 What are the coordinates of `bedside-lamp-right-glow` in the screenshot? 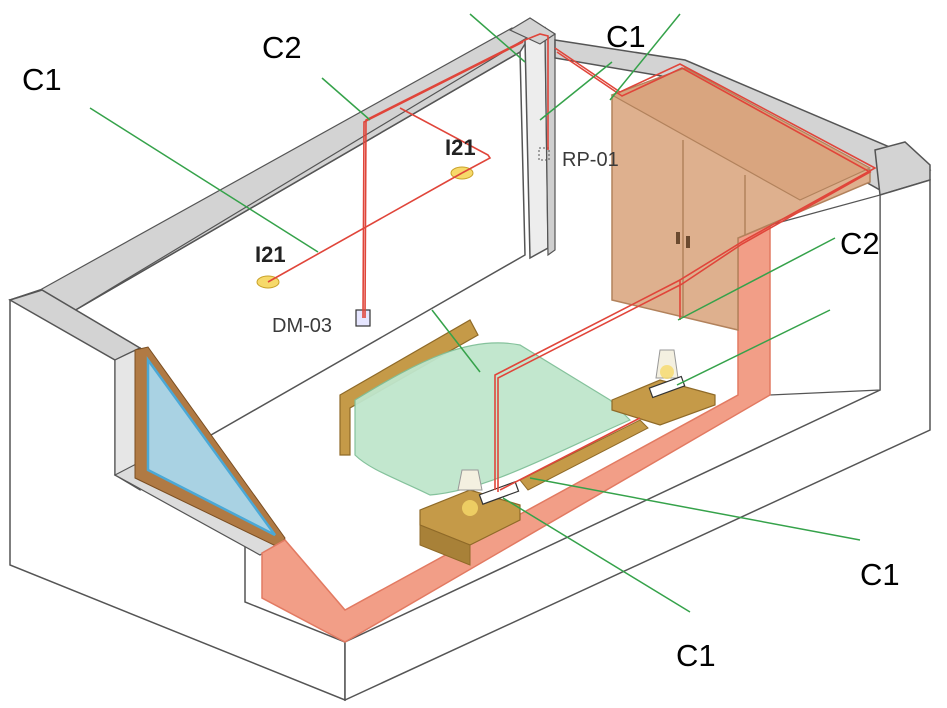 It's located at (667, 372).